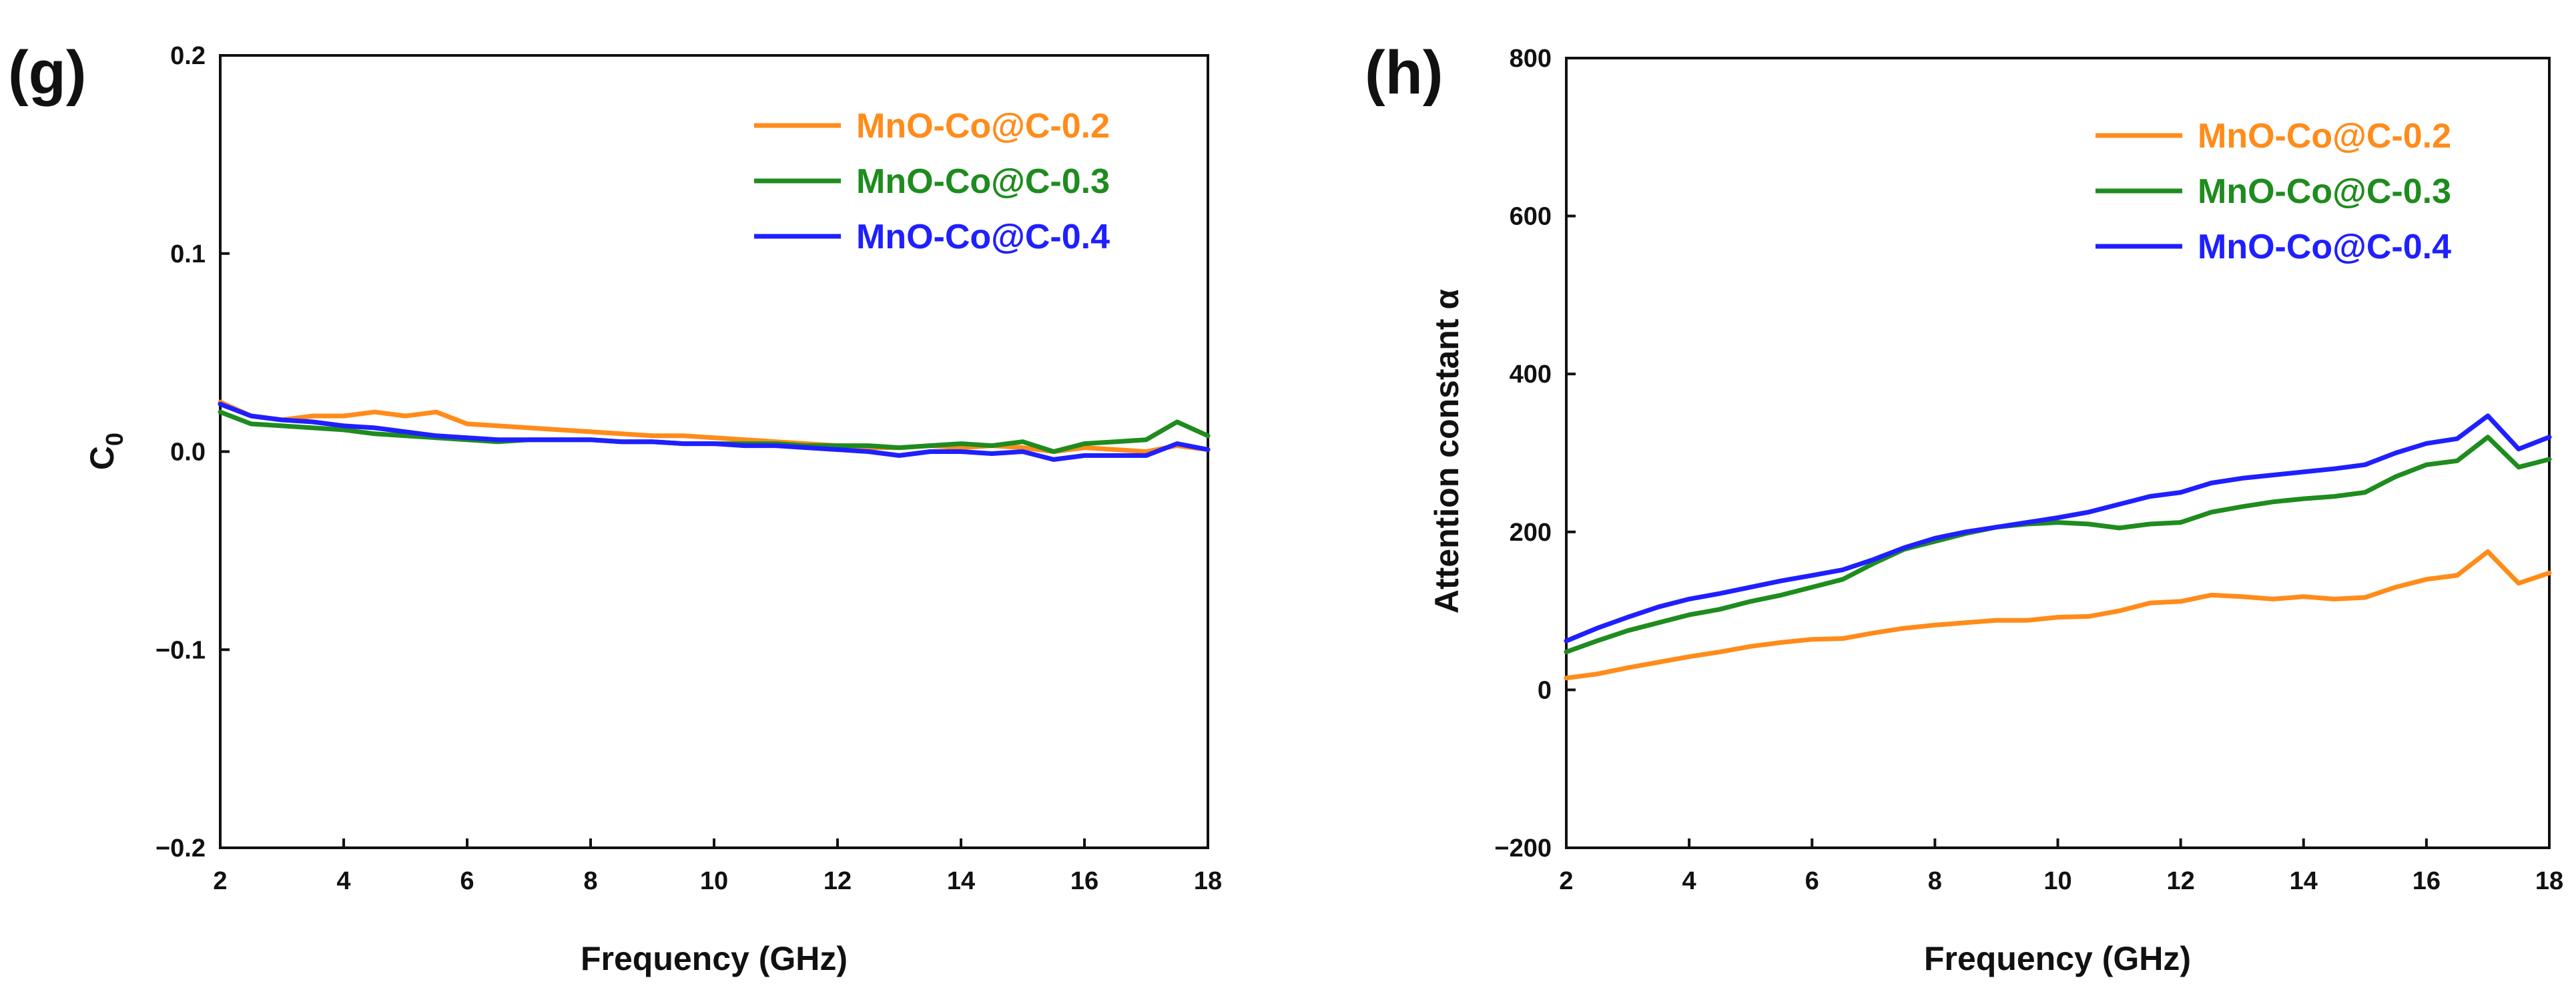 The image size is (2576, 998). I want to click on series-group-g, so click(714, 430).